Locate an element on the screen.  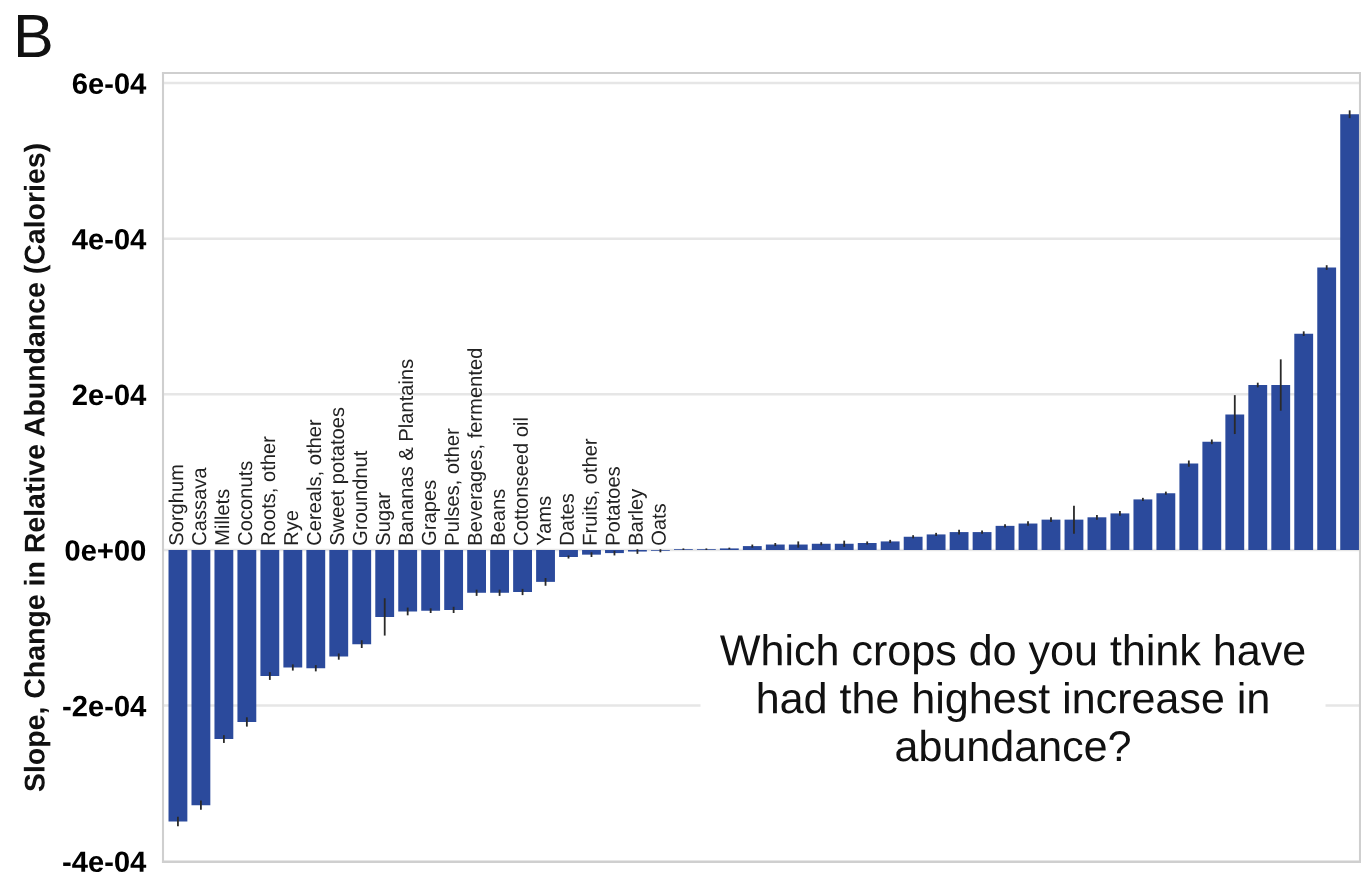
x-tick-label: Cassava is located at coordinates (199, 506).